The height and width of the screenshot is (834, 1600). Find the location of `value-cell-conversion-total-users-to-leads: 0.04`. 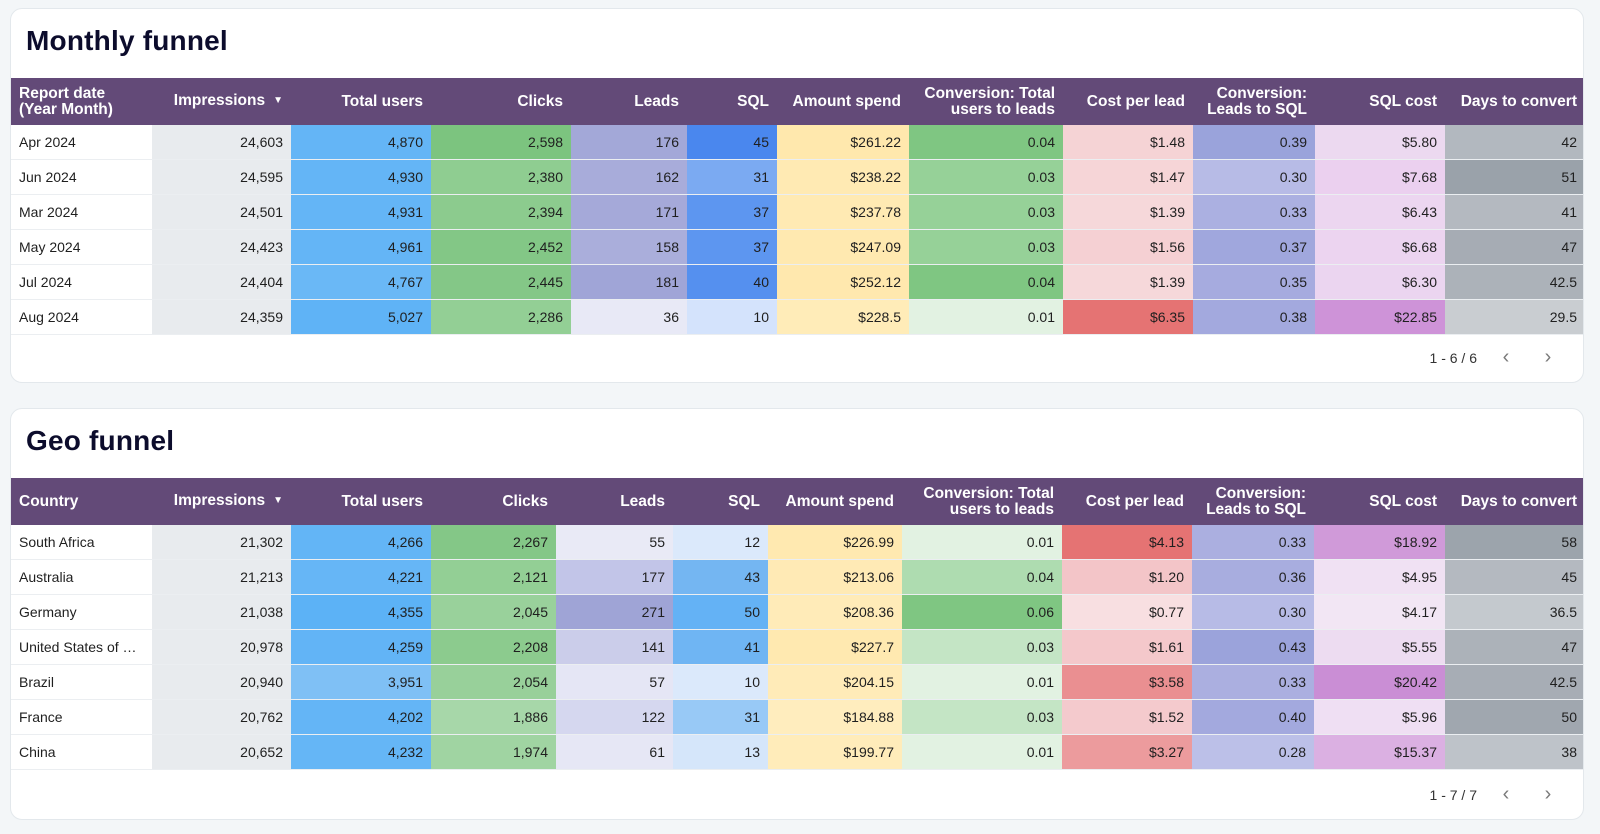

value-cell-conversion-total-users-to-leads: 0.04 is located at coordinates (986, 282).